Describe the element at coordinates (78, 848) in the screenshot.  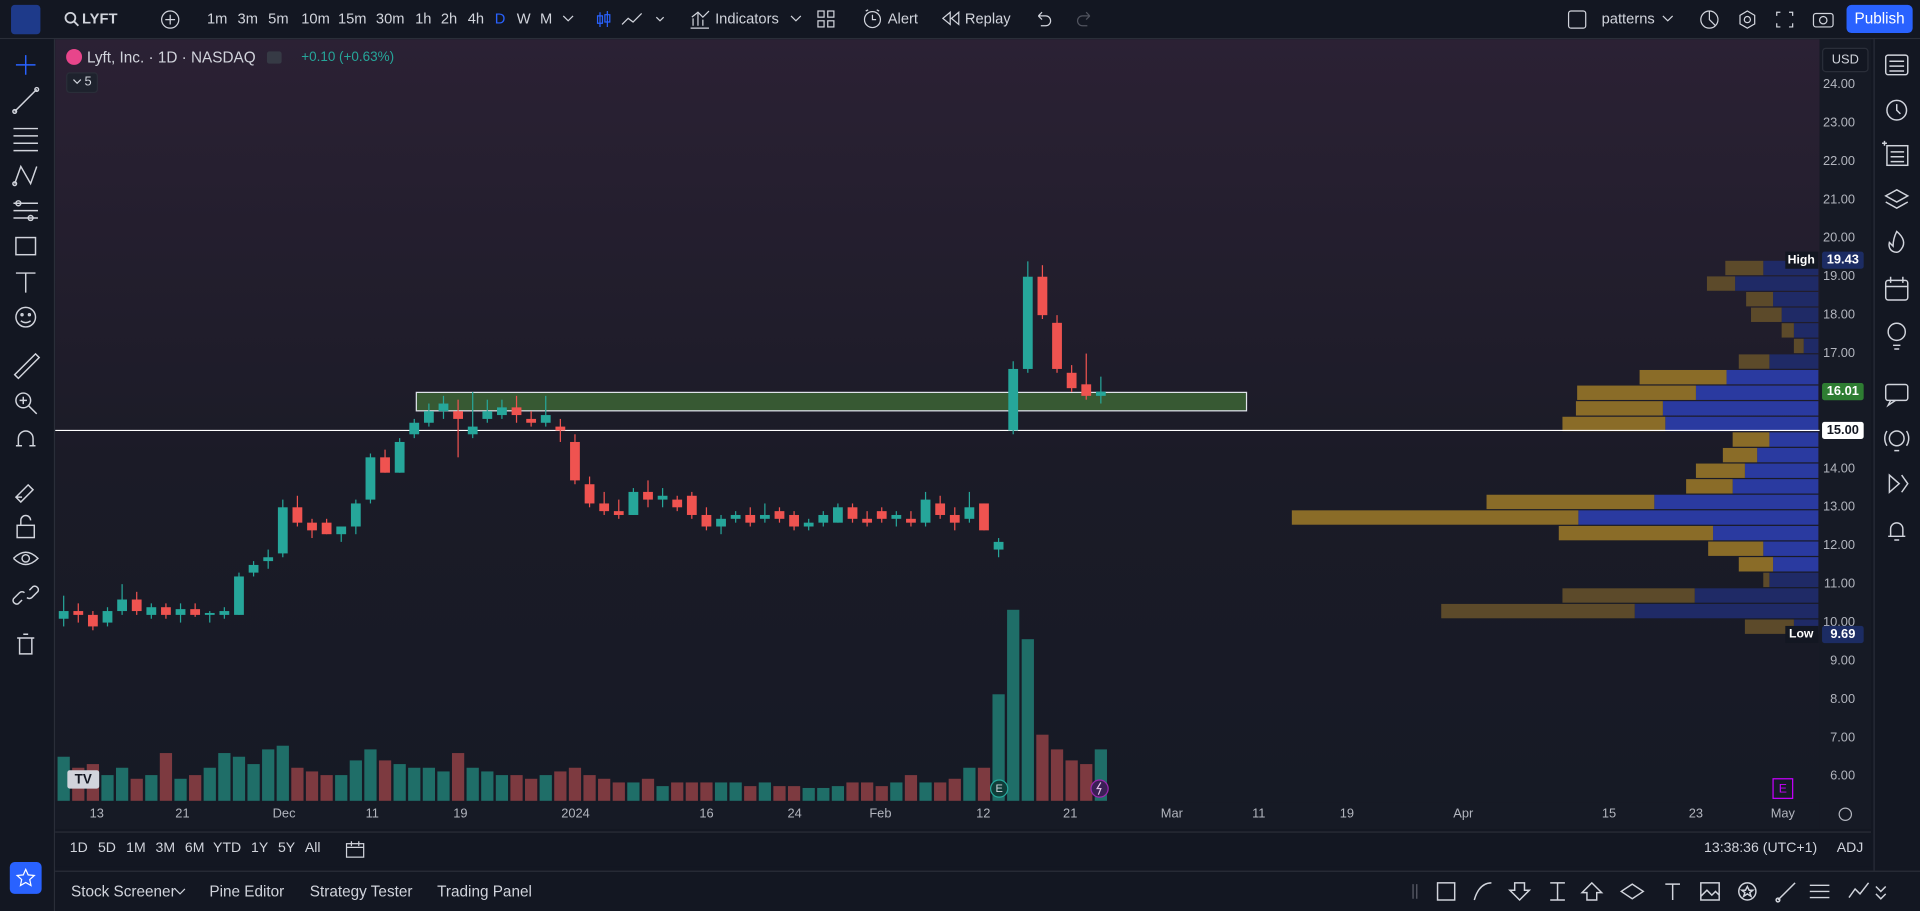
I see `range-button: 1D` at that location.